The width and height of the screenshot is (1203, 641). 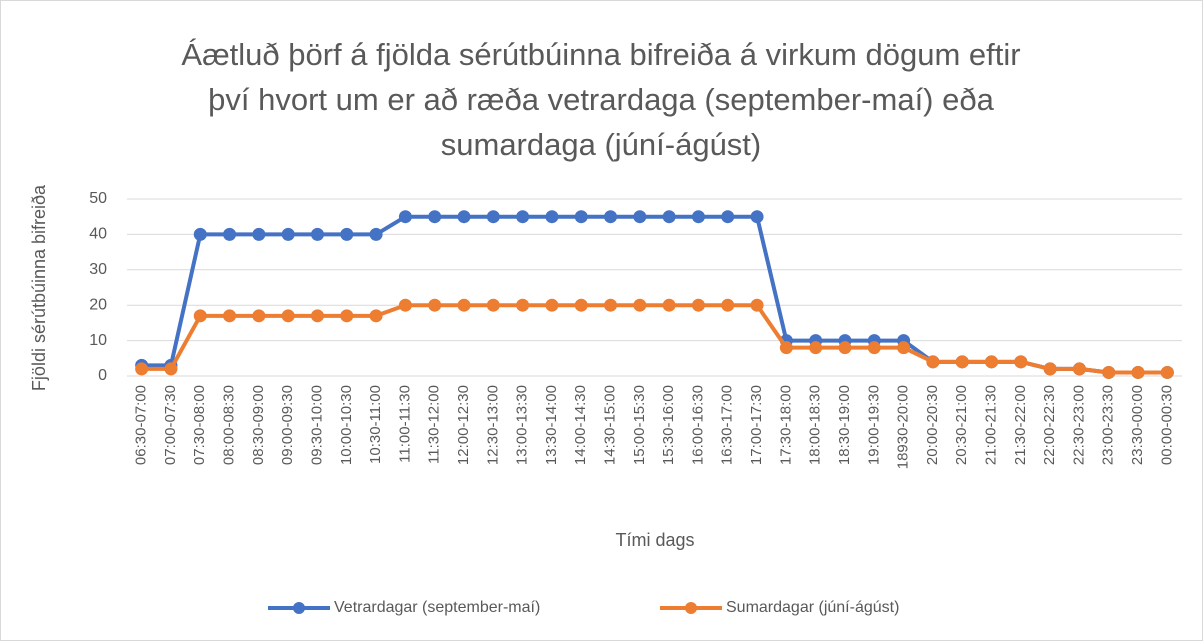 I want to click on x-tick-label: 08:00-08:30, so click(x=229, y=425).